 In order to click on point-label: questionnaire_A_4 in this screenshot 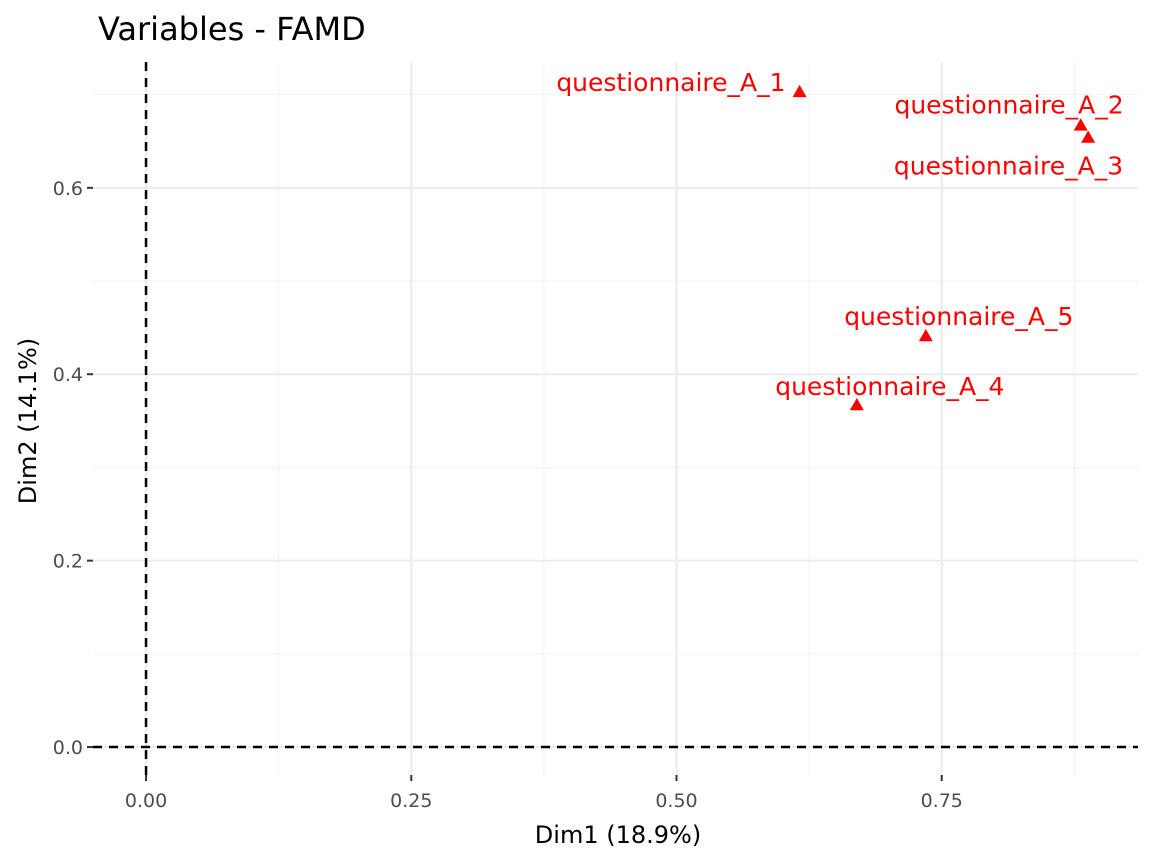, I will do `click(889, 386)`.